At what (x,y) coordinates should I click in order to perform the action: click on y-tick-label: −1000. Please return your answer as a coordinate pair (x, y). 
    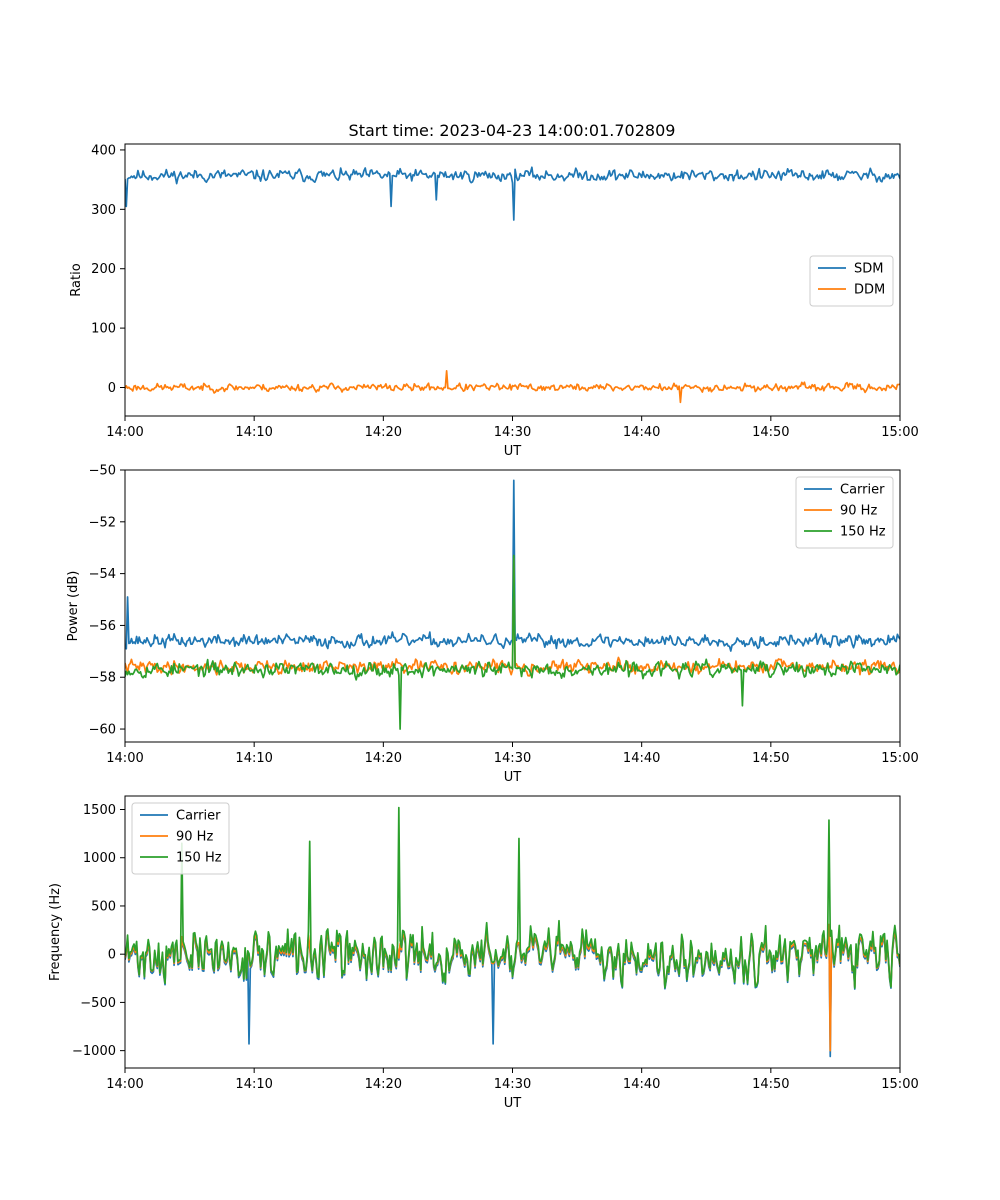
    Looking at the image, I should click on (94, 1051).